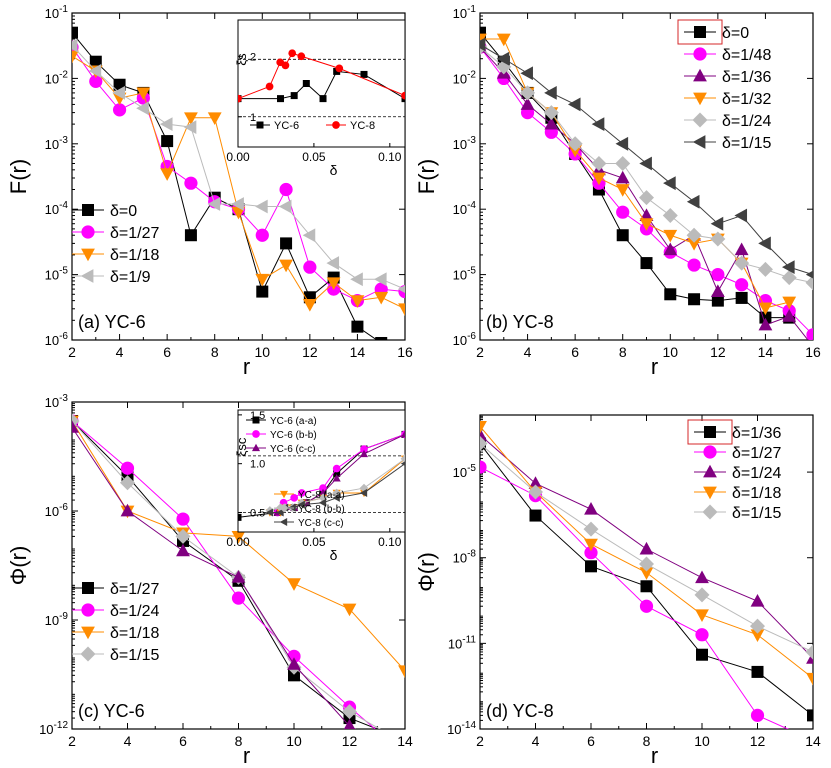 The image size is (831, 768). Describe the element at coordinates (465, 471) in the screenshot. I see `y-tick-label: 10⁻⁵` at that location.